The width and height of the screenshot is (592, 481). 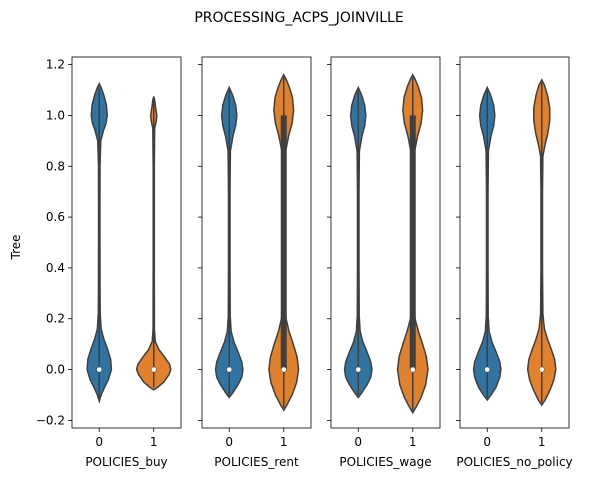 What do you see at coordinates (298, 18) in the screenshot?
I see `chart-title: PROCESSING_ACPS_JOINVILLE` at bounding box center [298, 18].